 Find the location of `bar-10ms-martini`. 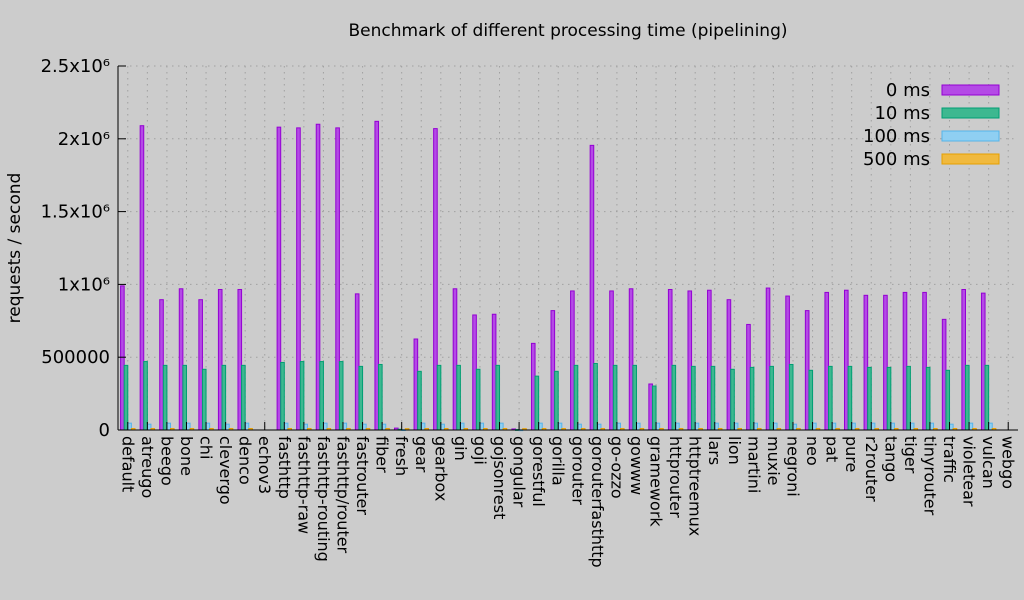

bar-10ms-martini is located at coordinates (752, 398).